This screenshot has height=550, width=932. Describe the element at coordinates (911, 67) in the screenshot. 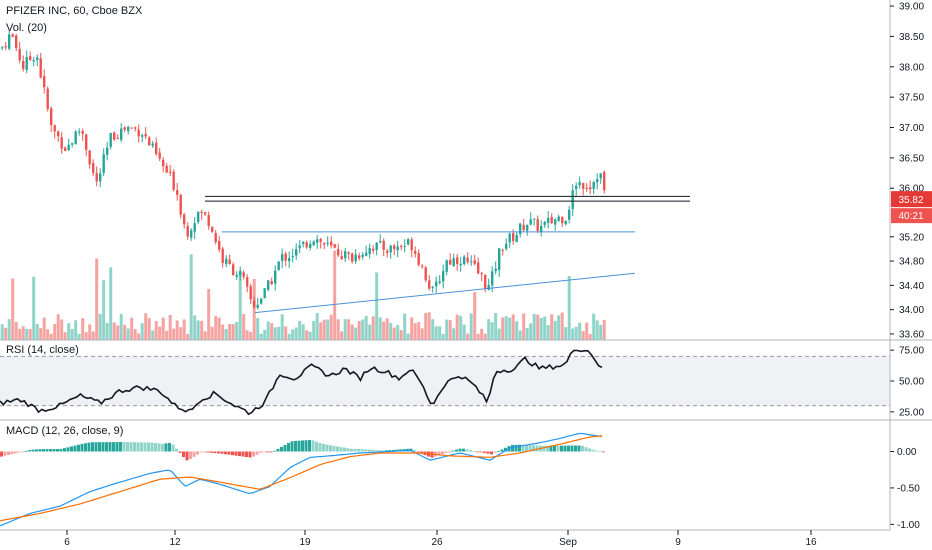

I see `price-tick-label: 38.00` at that location.